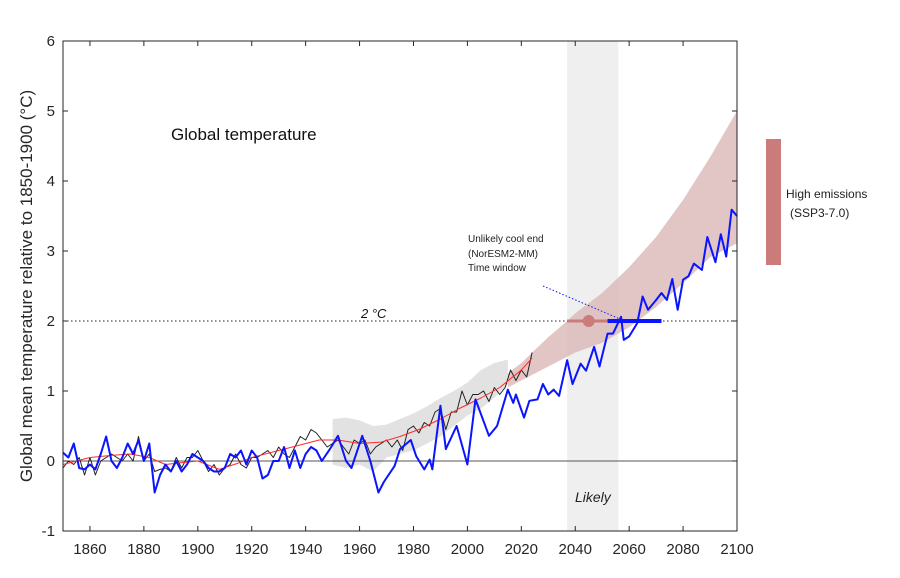 This screenshot has width=900, height=578. Describe the element at coordinates (773, 202) in the screenshot. I see `legend-swatch-high-emissions` at that location.